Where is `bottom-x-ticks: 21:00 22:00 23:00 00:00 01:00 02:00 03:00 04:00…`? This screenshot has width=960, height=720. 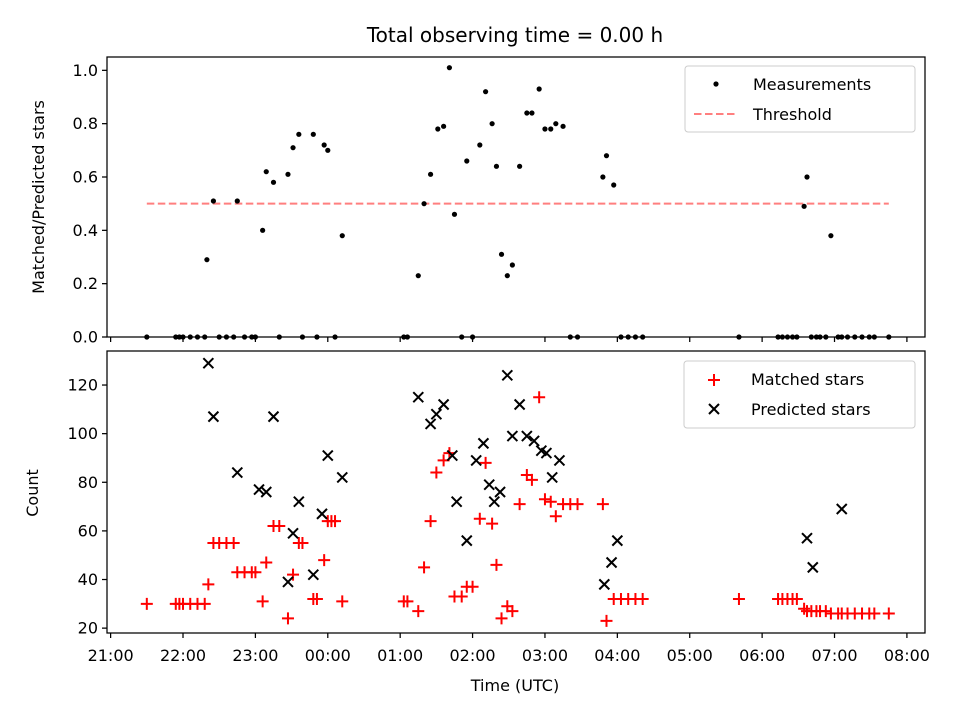
bottom-x-ticks: 21:00 22:00 23:00 00:00 01:00 02:00 03:00 04:00… is located at coordinates (509, 649).